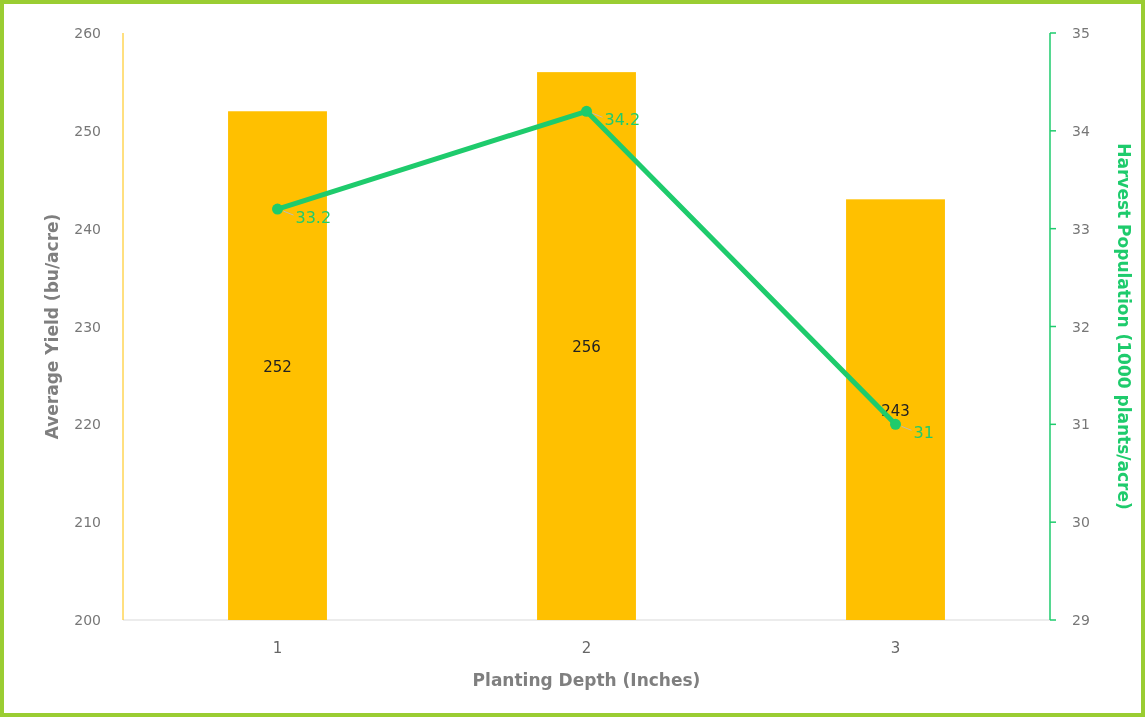 This screenshot has height=717, width=1145. What do you see at coordinates (87, 130) in the screenshot?
I see `y-tick-label: 250` at bounding box center [87, 130].